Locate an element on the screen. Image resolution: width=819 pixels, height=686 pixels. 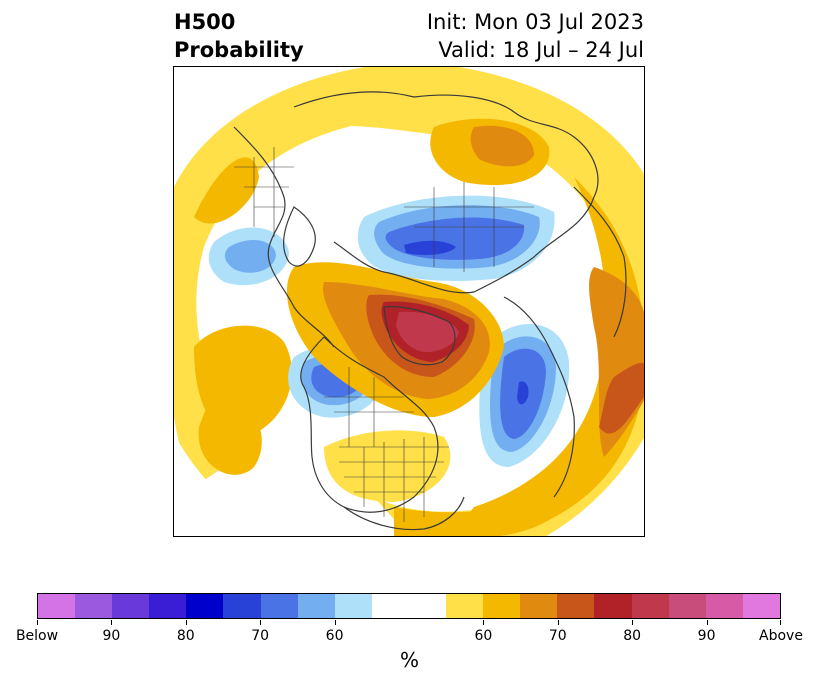
coast-asia-east is located at coordinates (600, 262).